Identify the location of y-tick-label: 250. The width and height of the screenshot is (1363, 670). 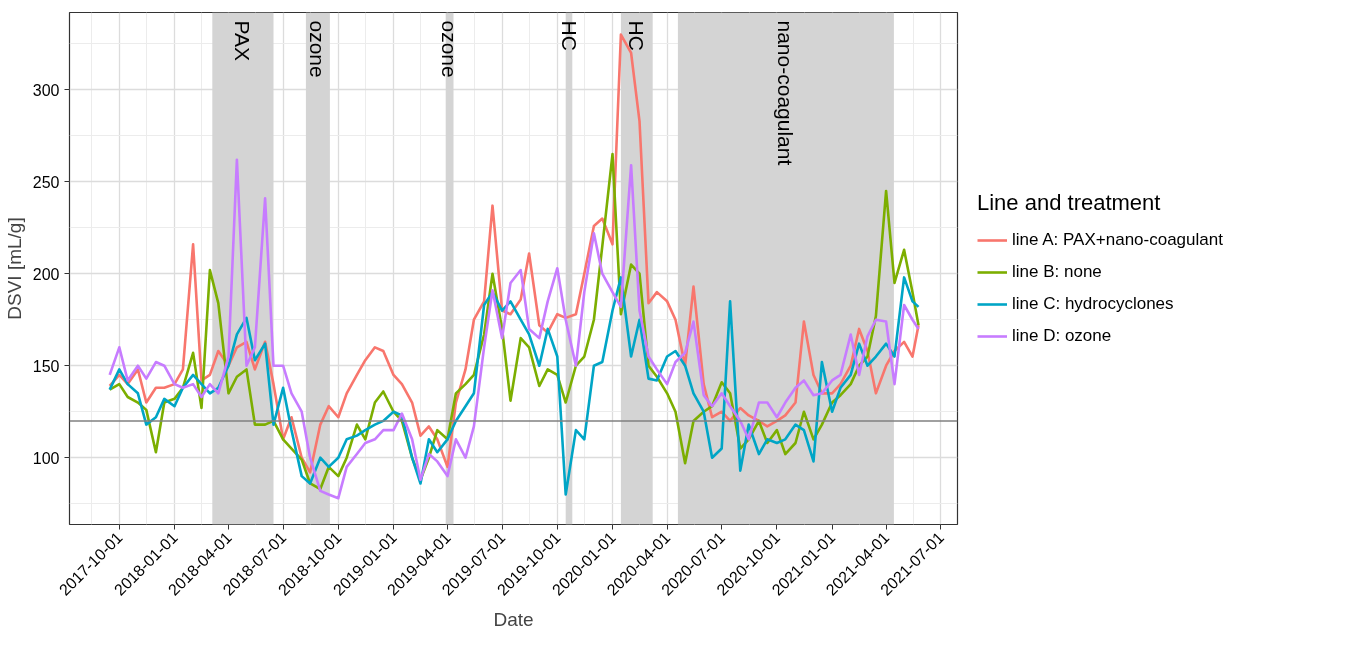
(46, 182).